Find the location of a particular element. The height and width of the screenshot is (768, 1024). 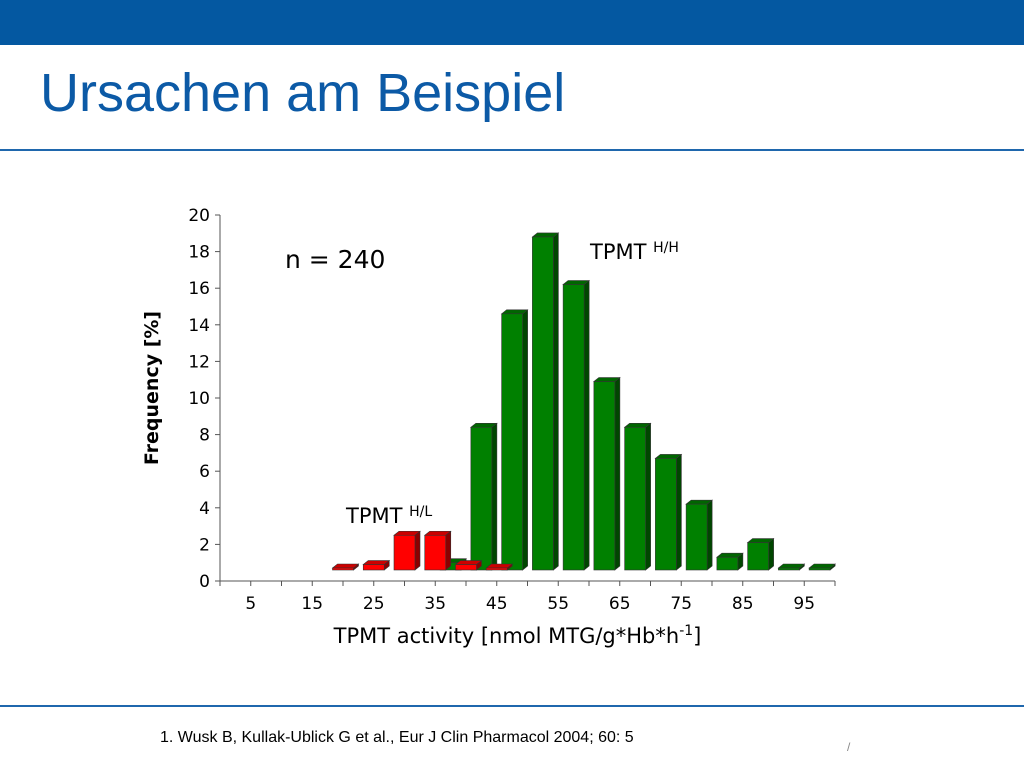

top-banner is located at coordinates (512, 22).